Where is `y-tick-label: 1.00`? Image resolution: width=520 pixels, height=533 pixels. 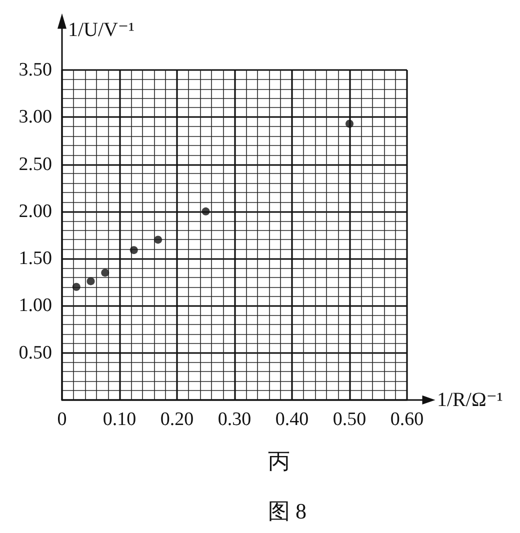
y-tick-label: 1.00 is located at coordinates (35, 305).